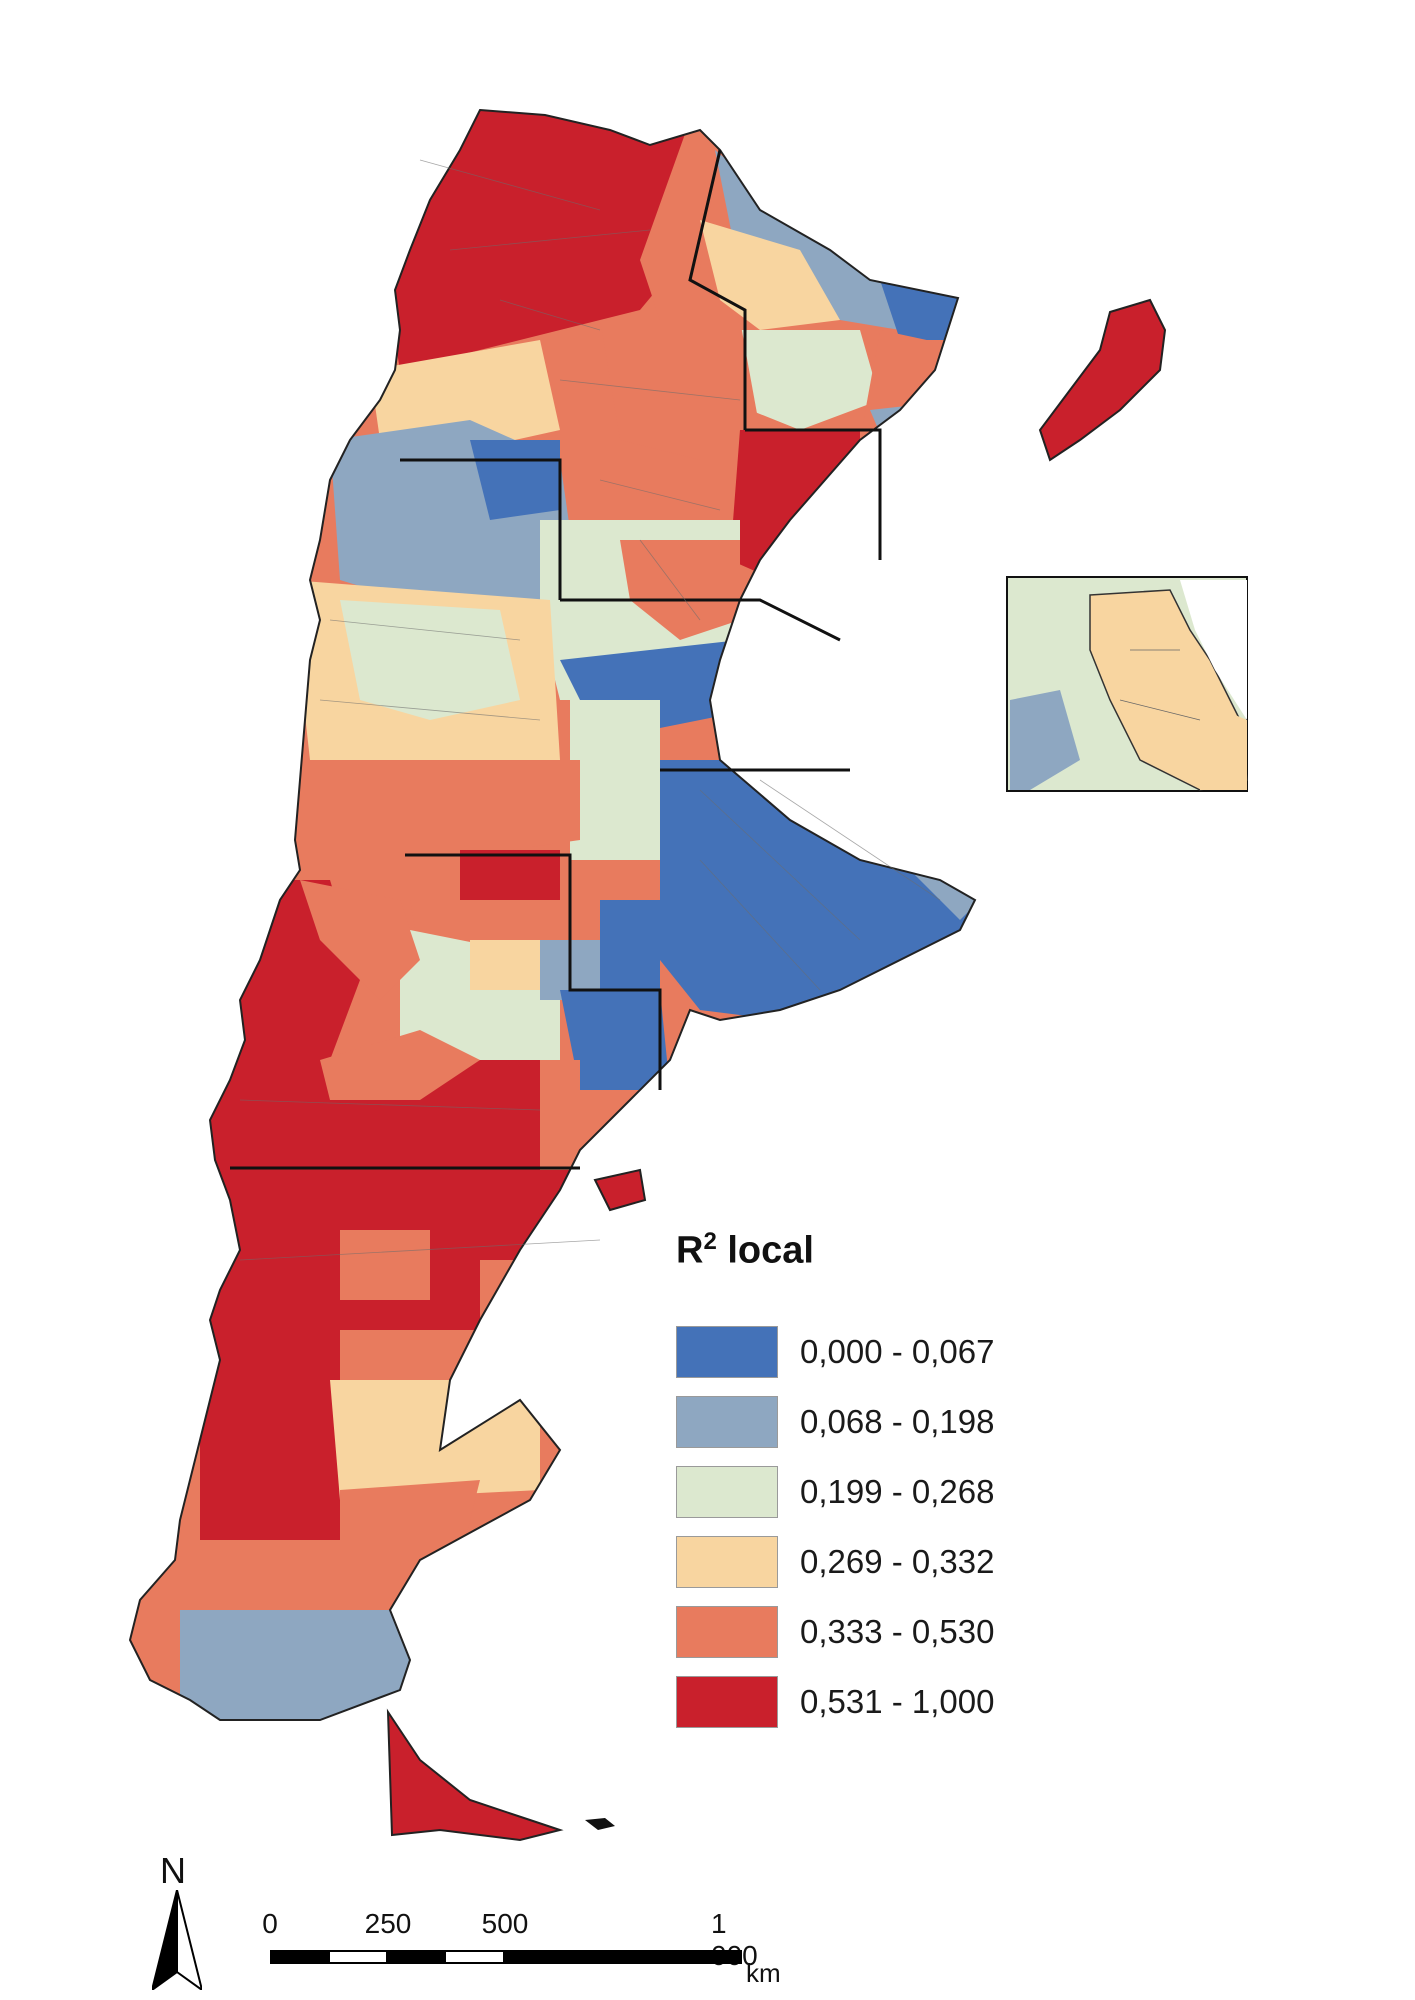  I want to click on scale-bar: 0 250 500 1 000 km, so click(528, 1948).